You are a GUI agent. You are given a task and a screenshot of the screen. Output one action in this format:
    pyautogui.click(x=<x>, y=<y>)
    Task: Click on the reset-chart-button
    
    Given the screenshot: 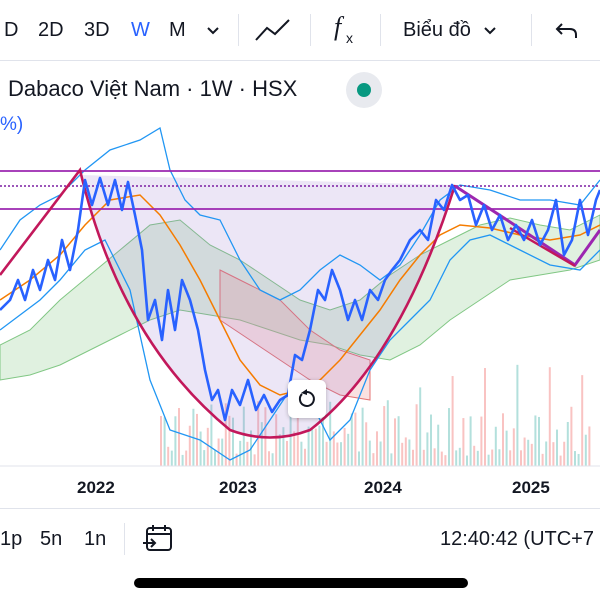 What is the action you would take?
    pyautogui.click(x=307, y=399)
    